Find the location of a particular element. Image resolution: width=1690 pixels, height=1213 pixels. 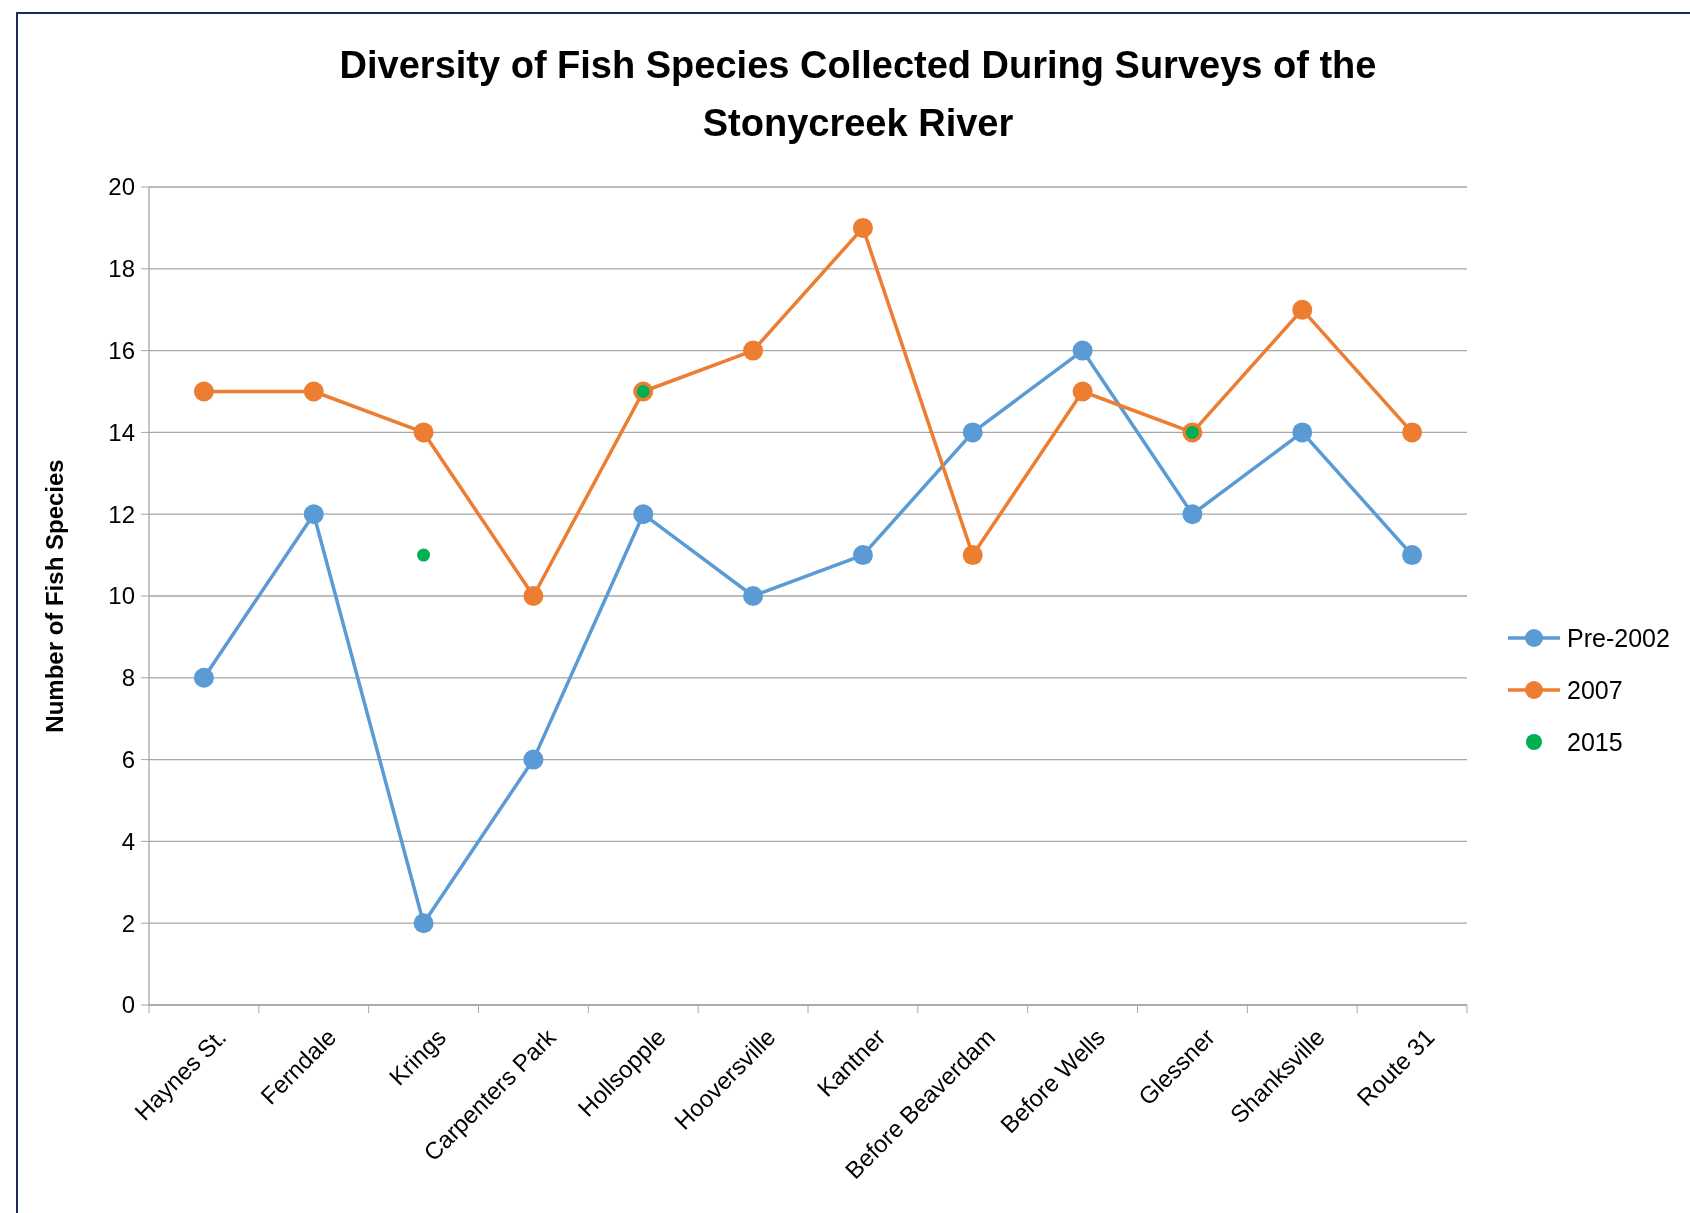

y-tick-label: 16 is located at coordinates (121, 350).